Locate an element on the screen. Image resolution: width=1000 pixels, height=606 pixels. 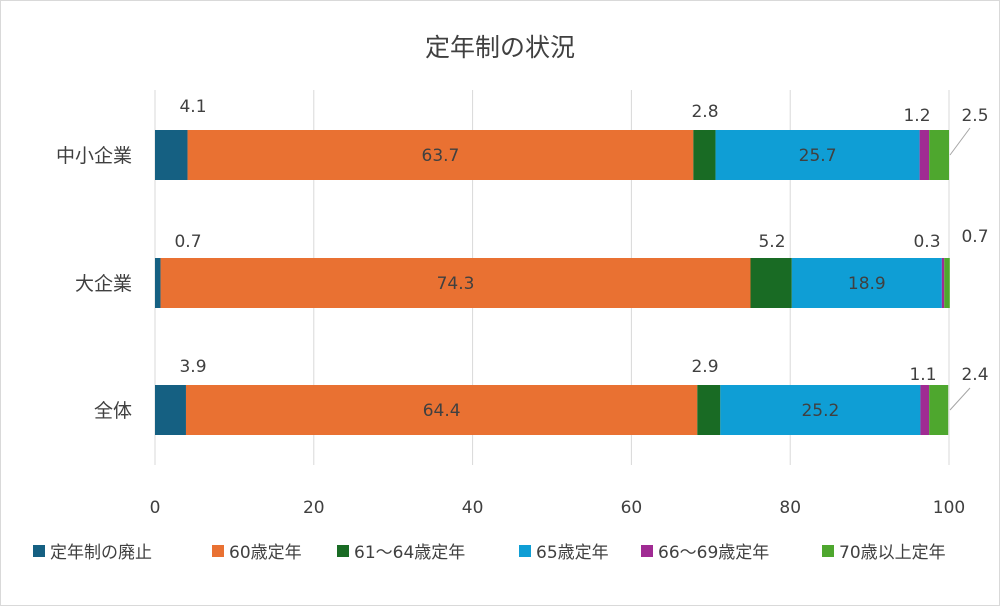
y-category-label: 全体 is located at coordinates (113, 411).